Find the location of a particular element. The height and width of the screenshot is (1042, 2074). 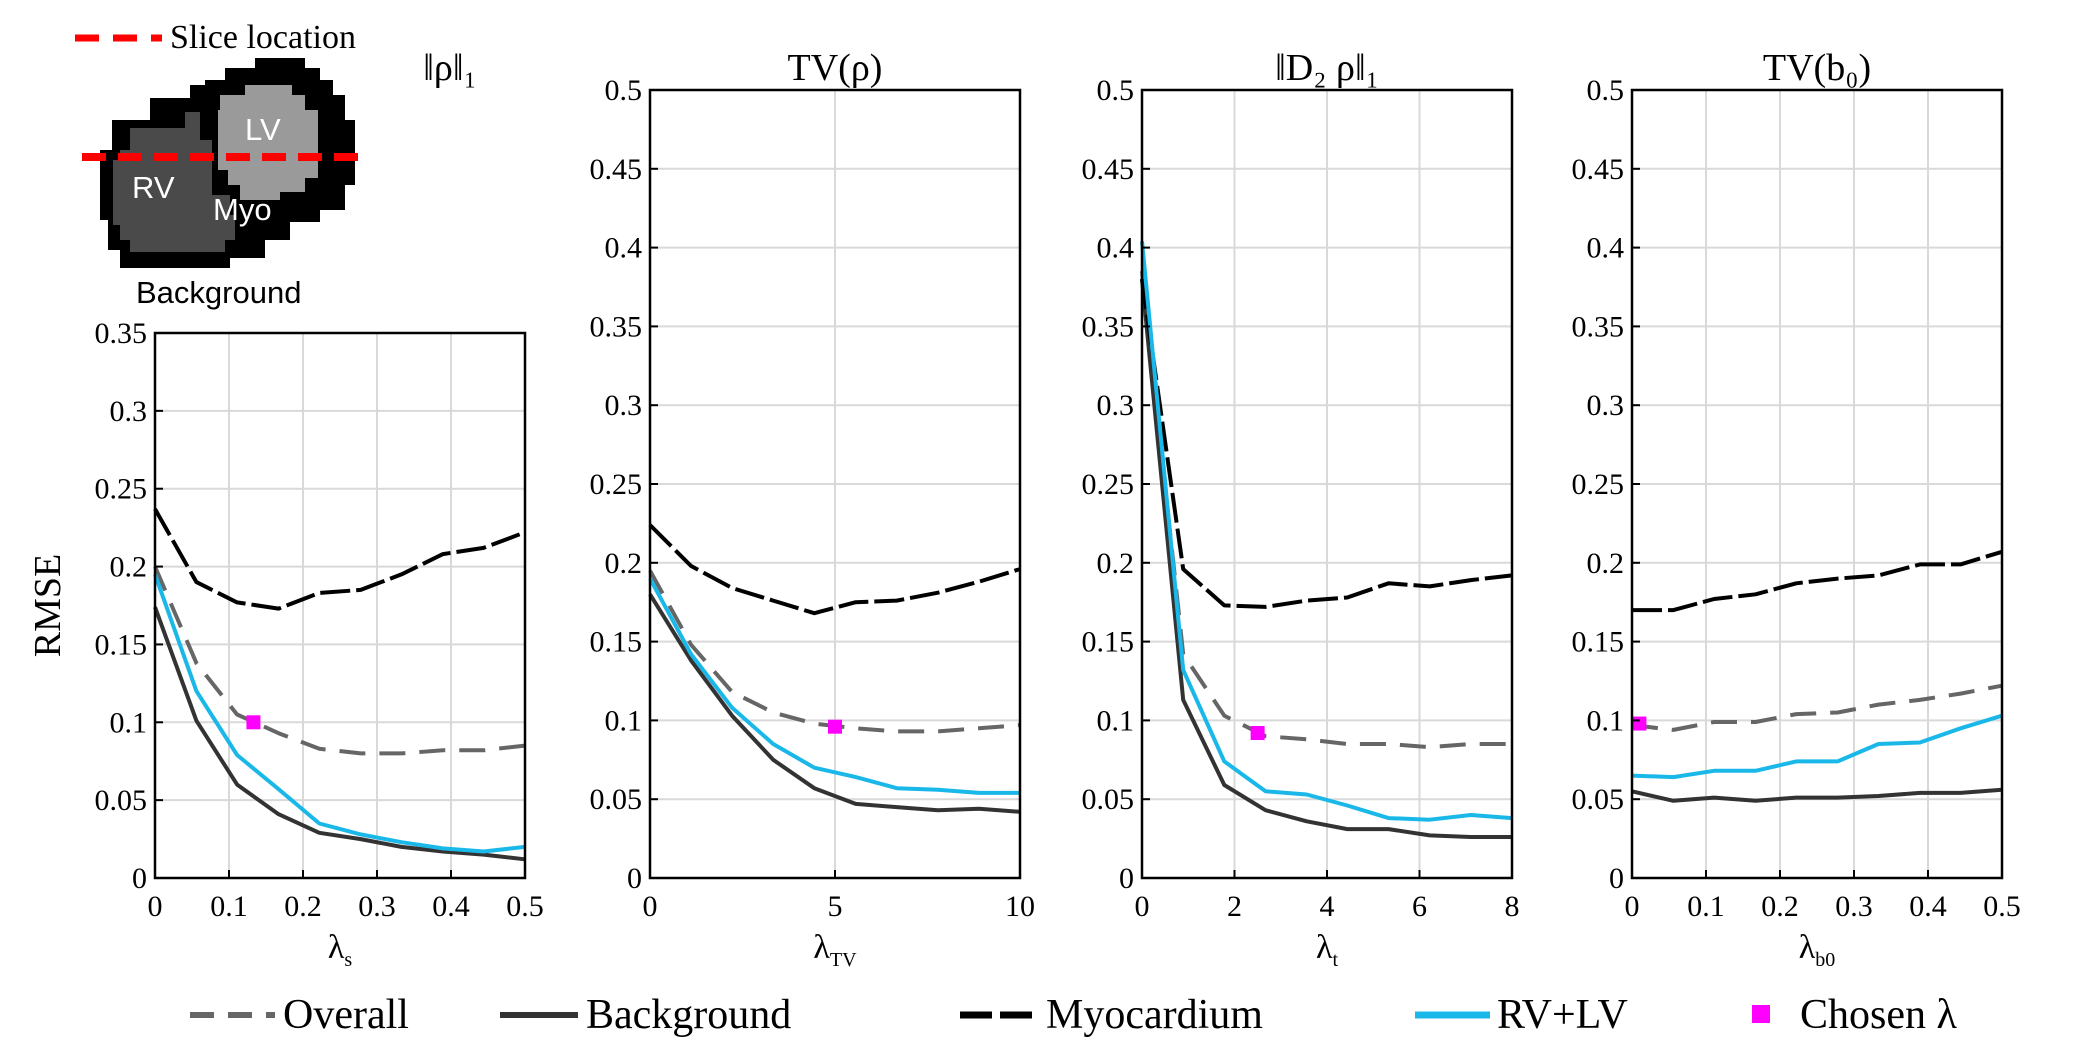

panel-title: TV(ρ) is located at coordinates (835, 68).